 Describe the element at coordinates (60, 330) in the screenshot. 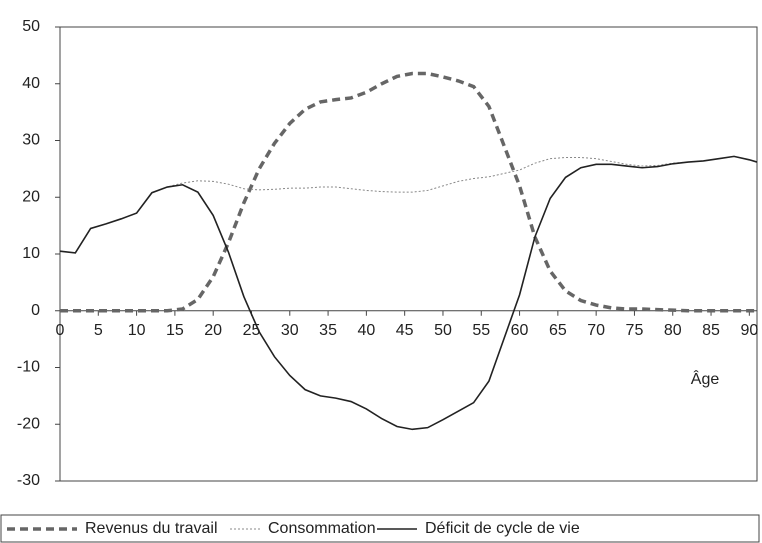

I see `x-tick-label: 0` at that location.